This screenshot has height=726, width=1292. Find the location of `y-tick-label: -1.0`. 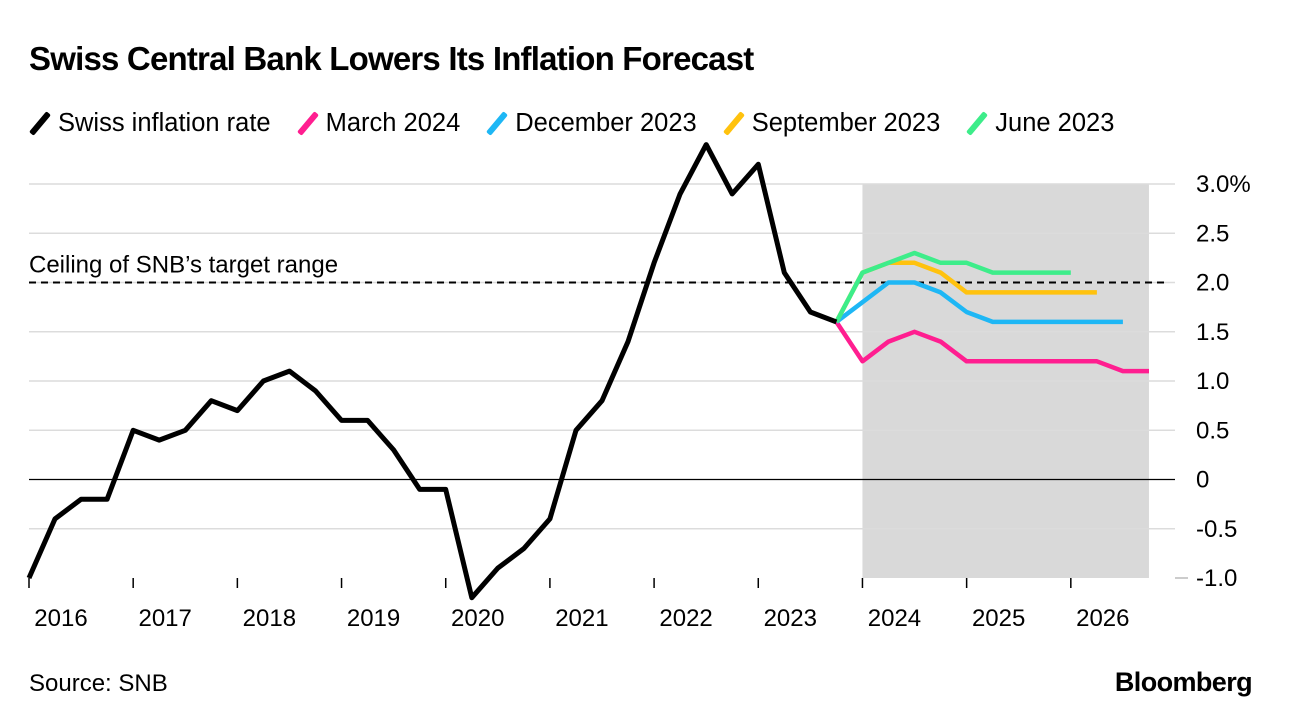

y-tick-label: -1.0 is located at coordinates (1216, 578).